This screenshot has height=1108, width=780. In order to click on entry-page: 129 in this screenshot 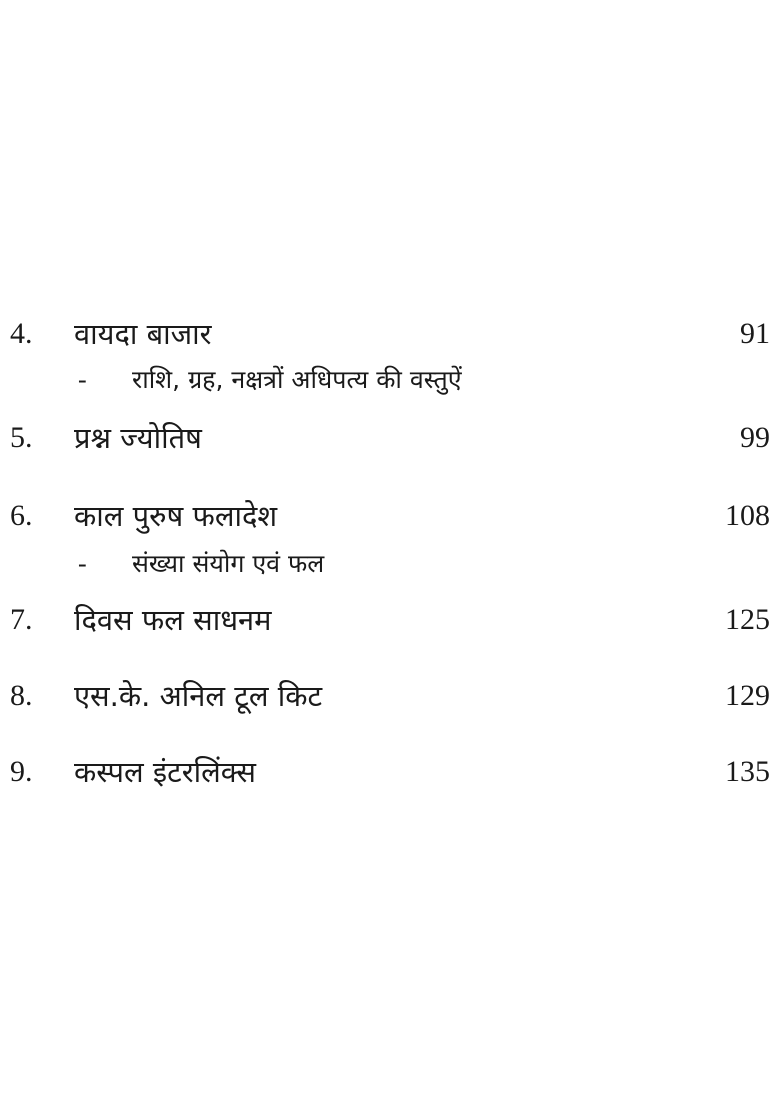, I will do `click(747, 695)`.